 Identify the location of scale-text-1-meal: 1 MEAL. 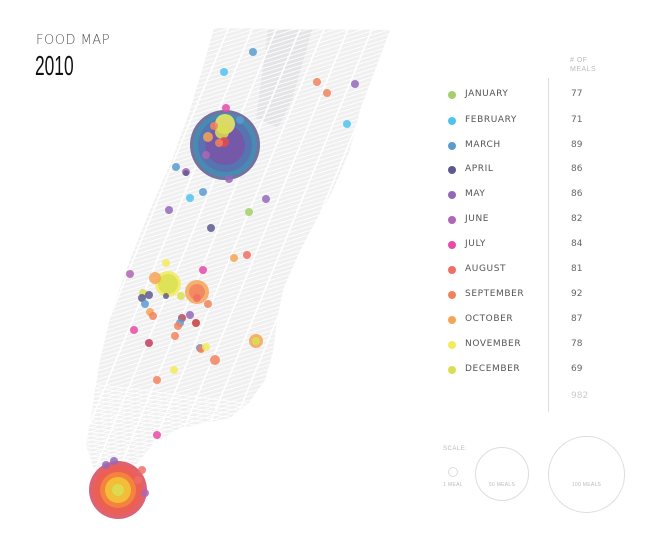
(453, 485).